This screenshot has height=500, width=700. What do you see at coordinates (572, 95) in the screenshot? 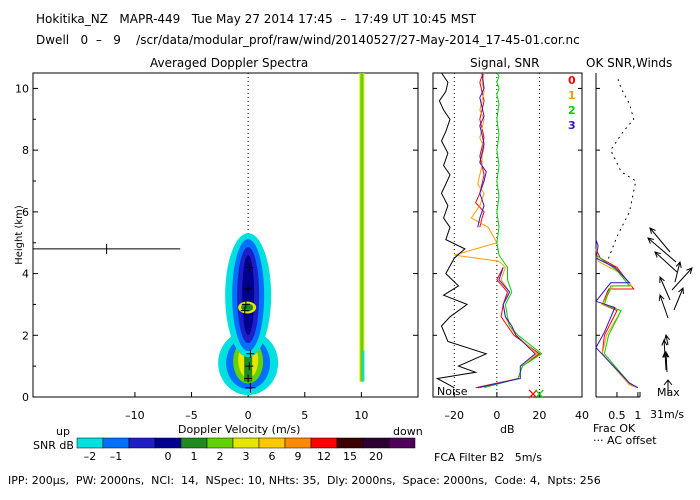
I see `winds-legend-1: 1` at bounding box center [572, 95].